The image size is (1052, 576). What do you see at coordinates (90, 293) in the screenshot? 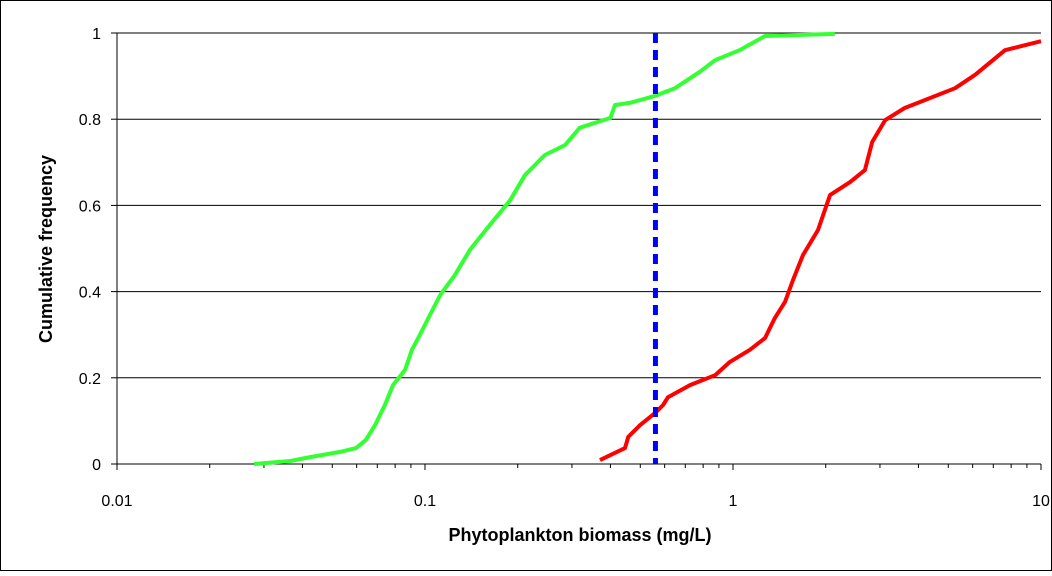
I see `y-tick-label: 0.4` at bounding box center [90, 293].